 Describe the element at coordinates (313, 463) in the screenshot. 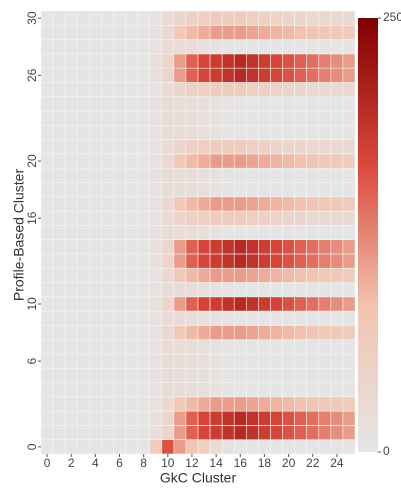

I see `x-tick-label: 22` at that location.